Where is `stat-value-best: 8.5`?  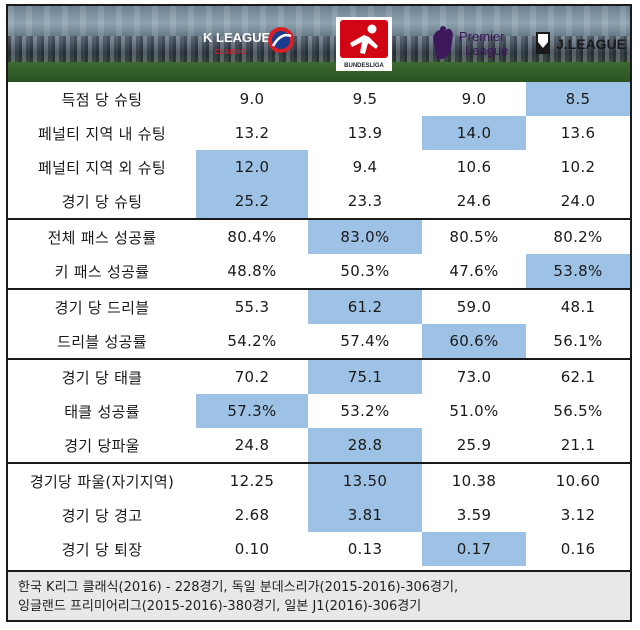
stat-value-best: 8.5 is located at coordinates (578, 99).